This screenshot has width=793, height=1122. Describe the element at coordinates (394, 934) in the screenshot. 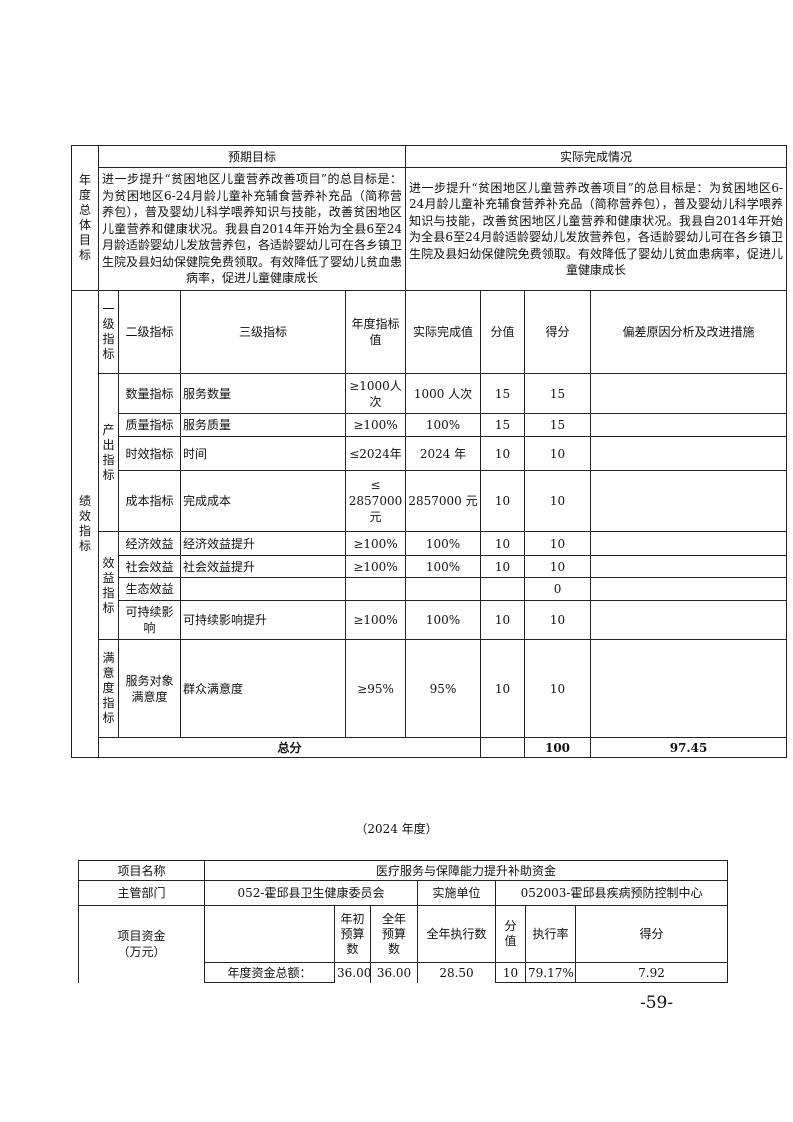

I see `header-annual-budget: 全年预算数` at that location.